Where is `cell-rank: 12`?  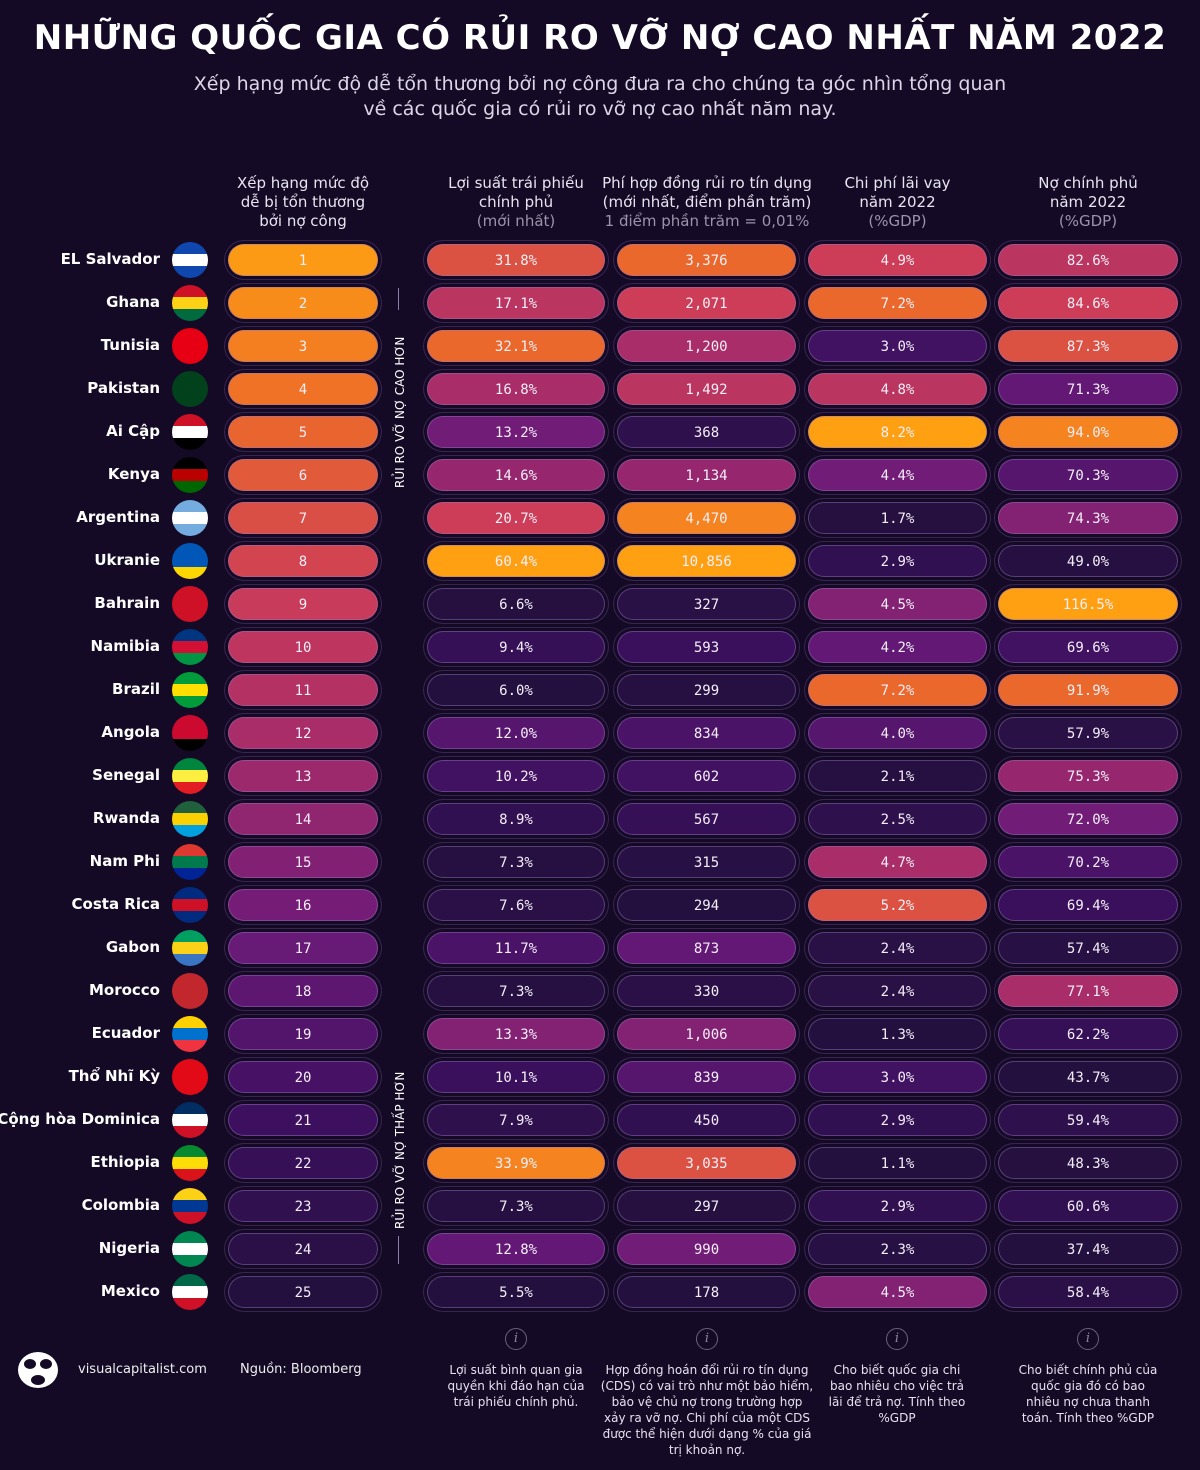 cell-rank: 12 is located at coordinates (303, 733).